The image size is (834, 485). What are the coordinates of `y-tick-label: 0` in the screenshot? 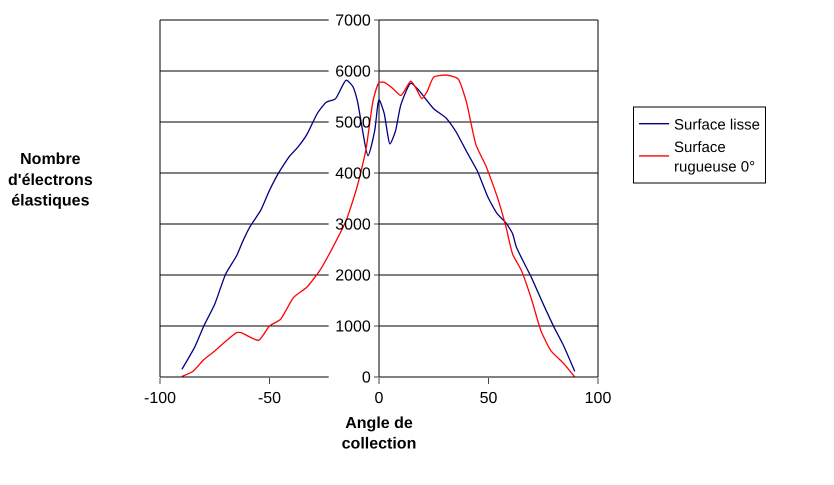 It's located at (366, 378).